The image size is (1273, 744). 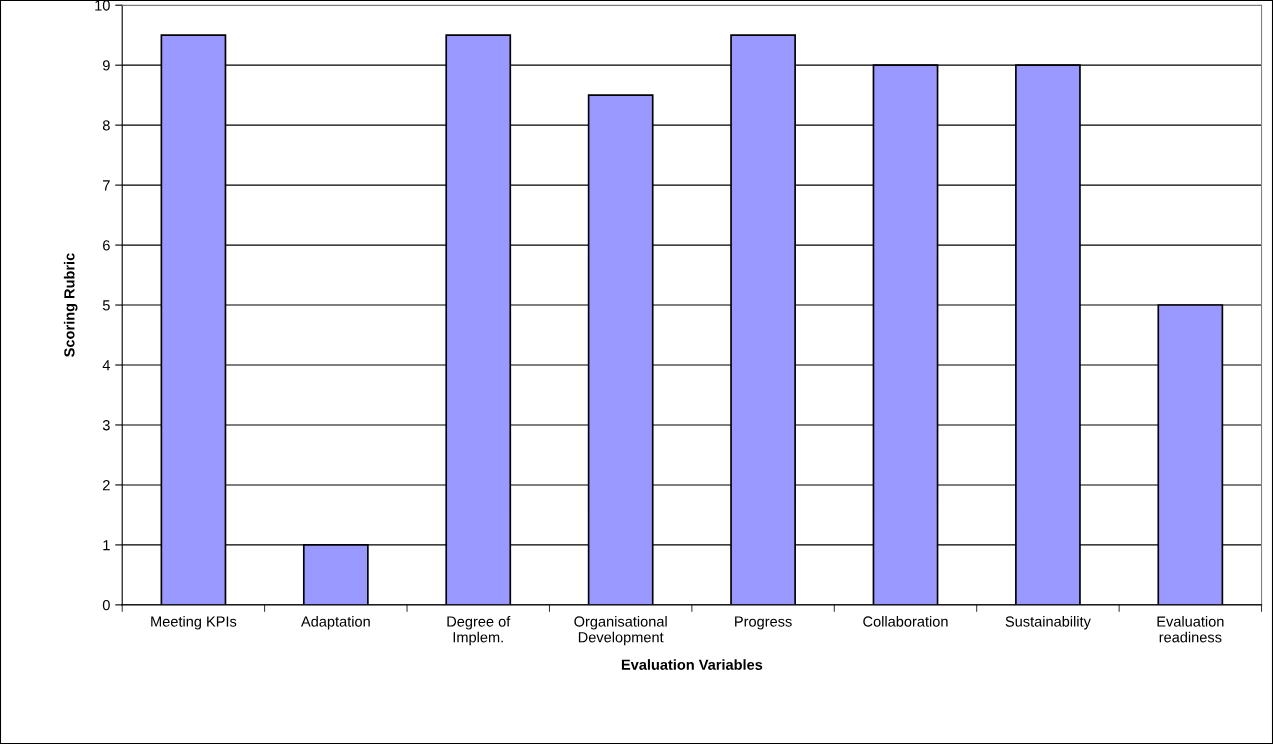 I want to click on x-tick-label: Adaptation, so click(x=335, y=622).